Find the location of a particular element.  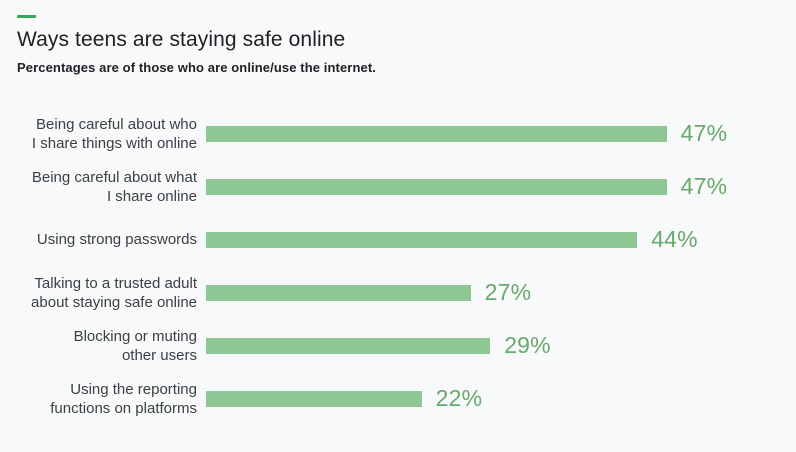

bar-track: 27% is located at coordinates (501, 292).